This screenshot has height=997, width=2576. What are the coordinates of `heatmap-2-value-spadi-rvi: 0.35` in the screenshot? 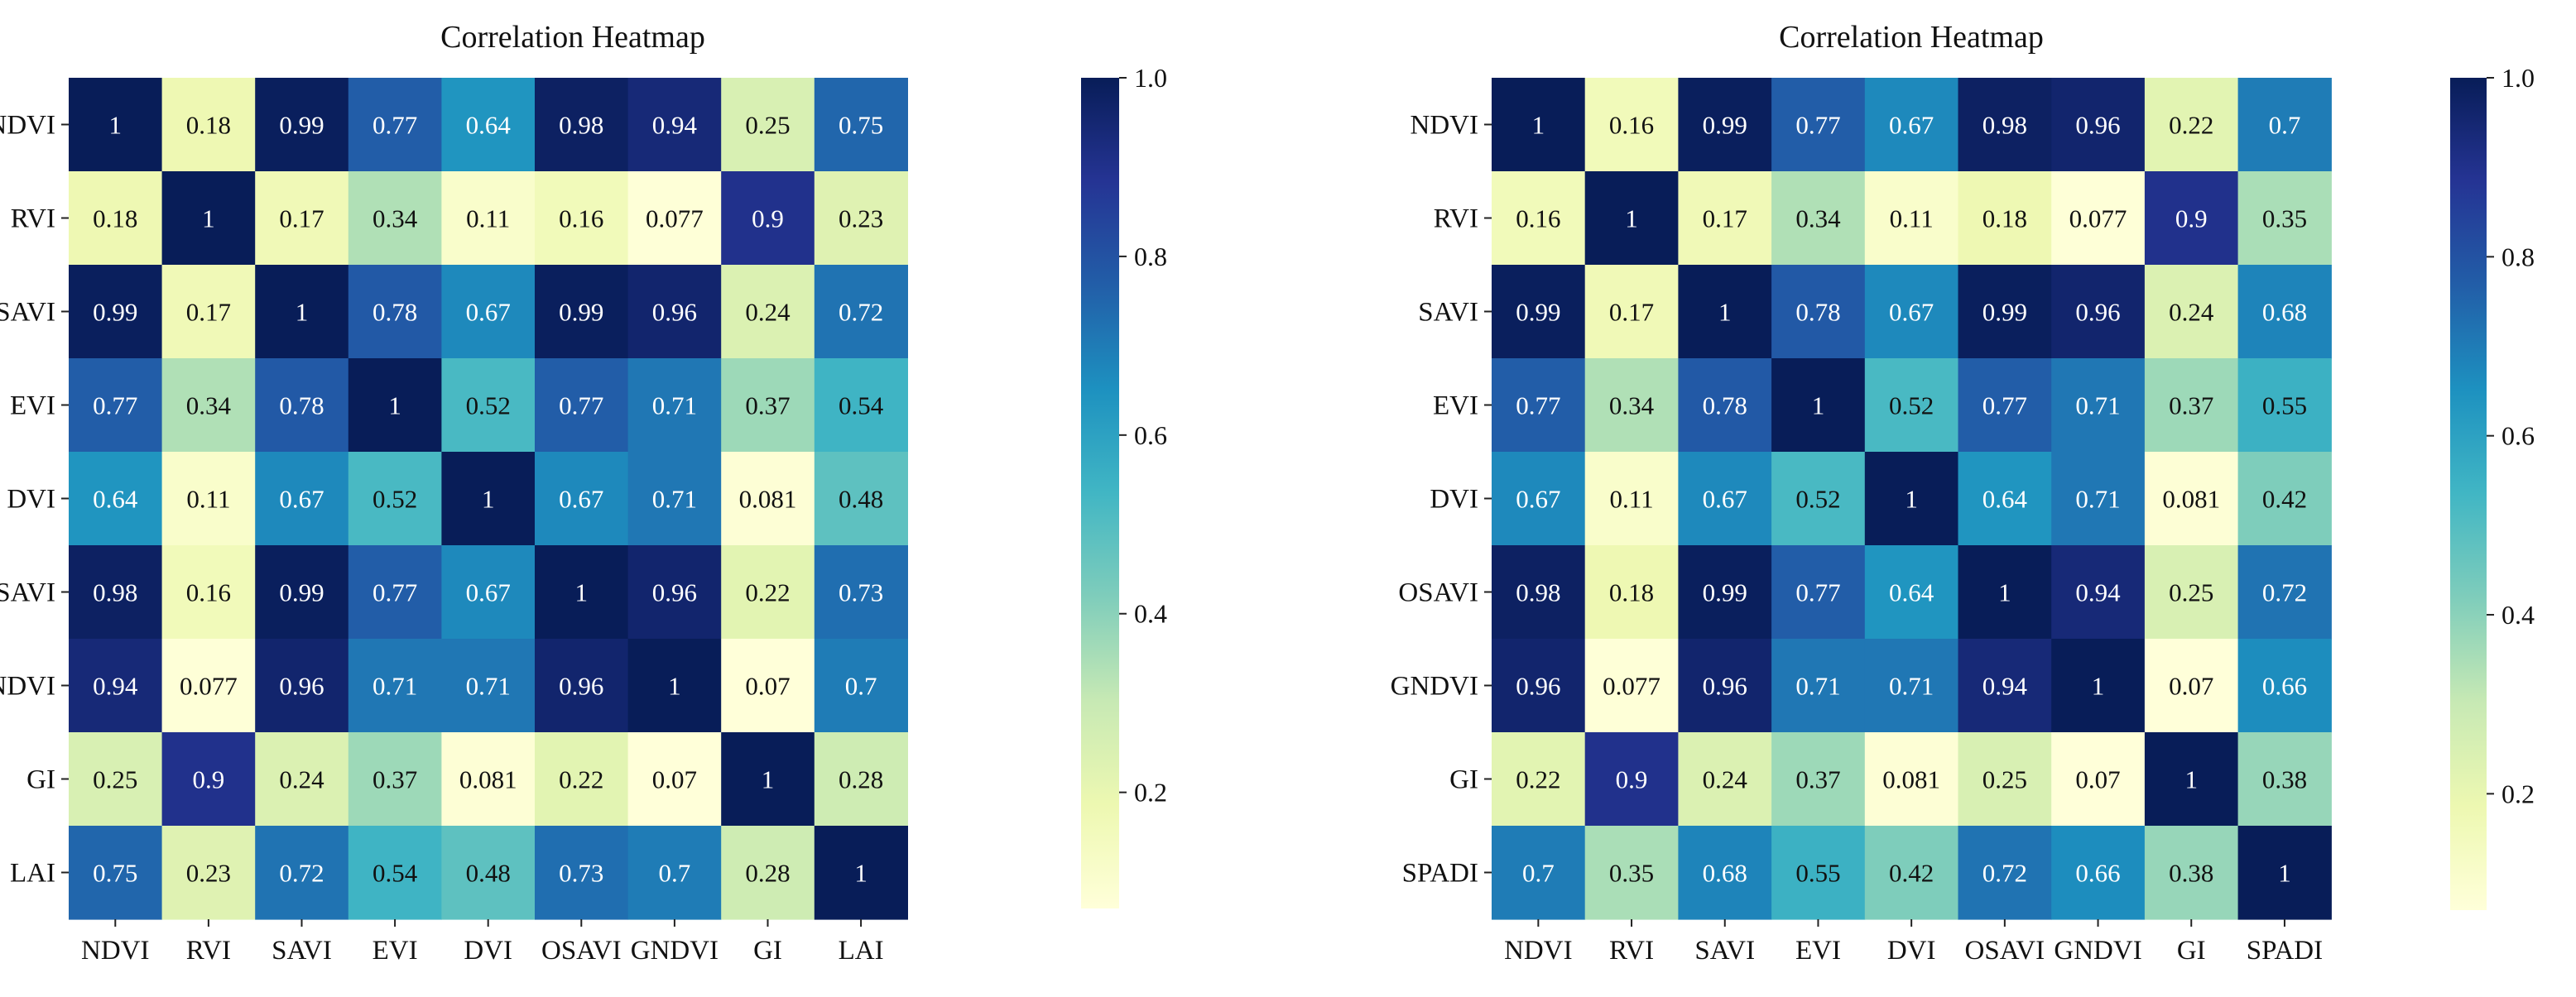 It's located at (1631, 873).